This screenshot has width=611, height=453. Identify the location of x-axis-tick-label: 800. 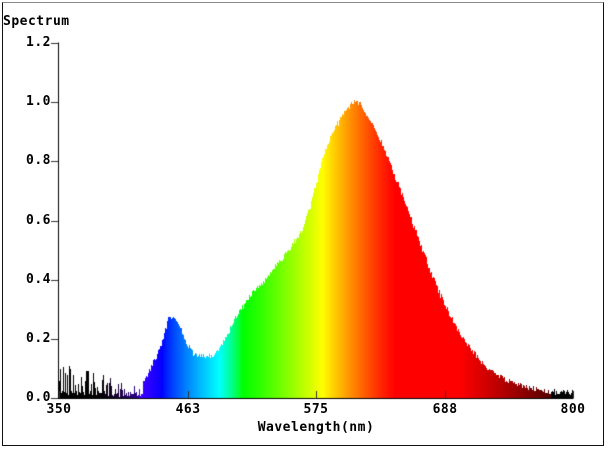
(573, 409).